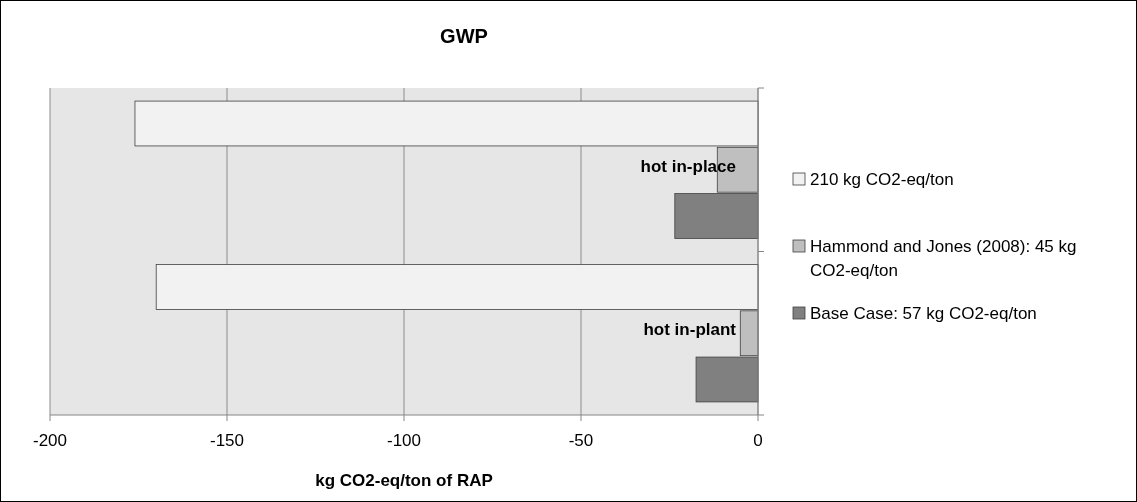  What do you see at coordinates (882, 179) in the screenshot?
I see `legend-label: 210 kg CO2-eq/ton` at bounding box center [882, 179].